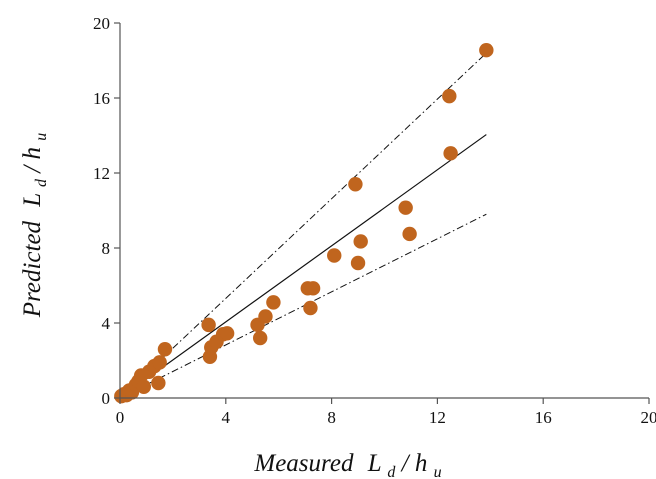  I want to click on x-axis-title-main: L, so click(374, 463).